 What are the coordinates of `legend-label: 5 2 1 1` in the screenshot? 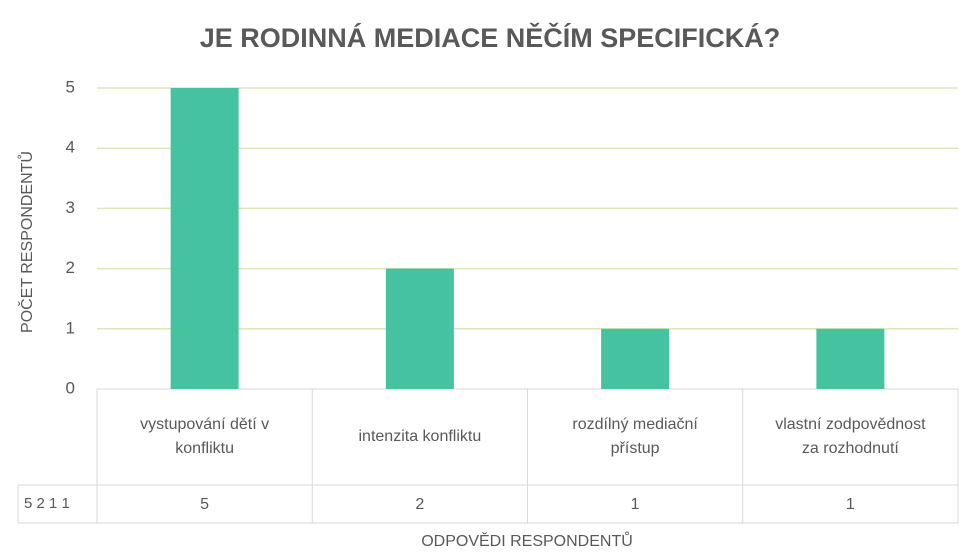 It's located at (47, 503).